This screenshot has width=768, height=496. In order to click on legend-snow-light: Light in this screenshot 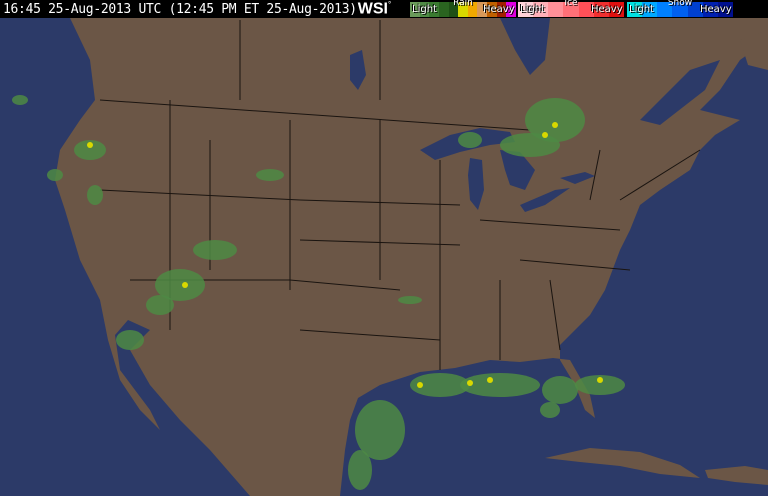, I will do `click(641, 9)`.